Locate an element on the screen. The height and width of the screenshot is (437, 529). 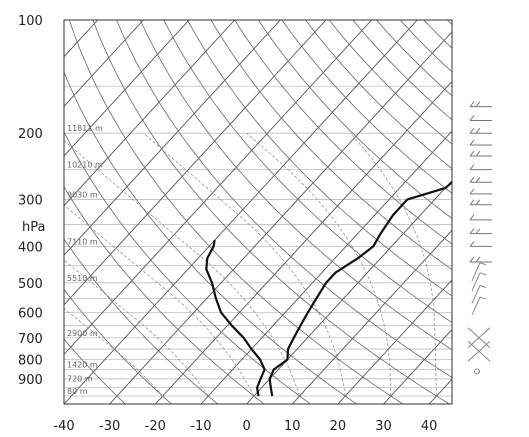
y-tick-label: 100 is located at coordinates (30, 21).